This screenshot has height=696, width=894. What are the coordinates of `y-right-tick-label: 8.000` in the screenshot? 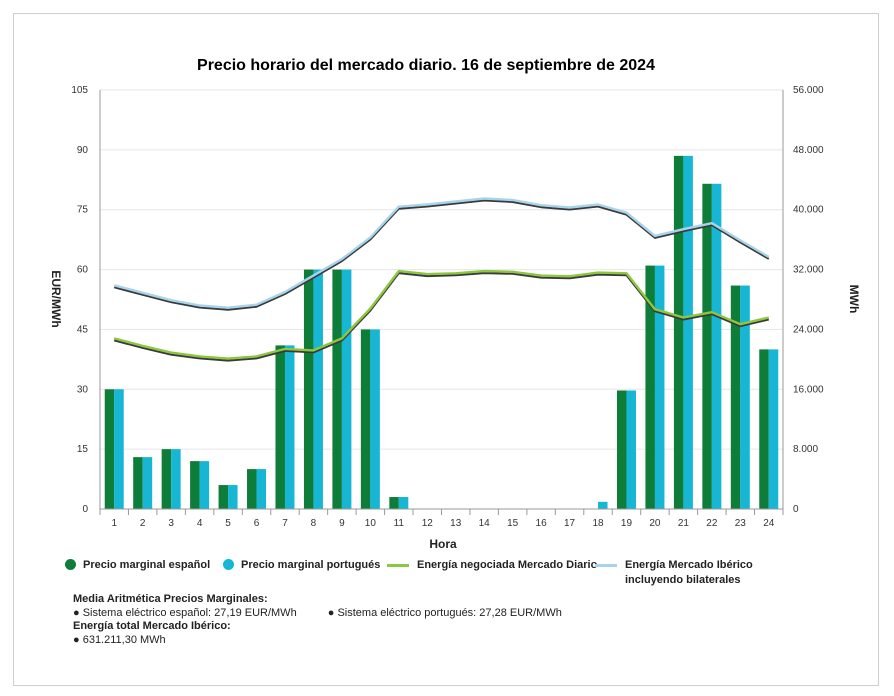 It's located at (805, 449).